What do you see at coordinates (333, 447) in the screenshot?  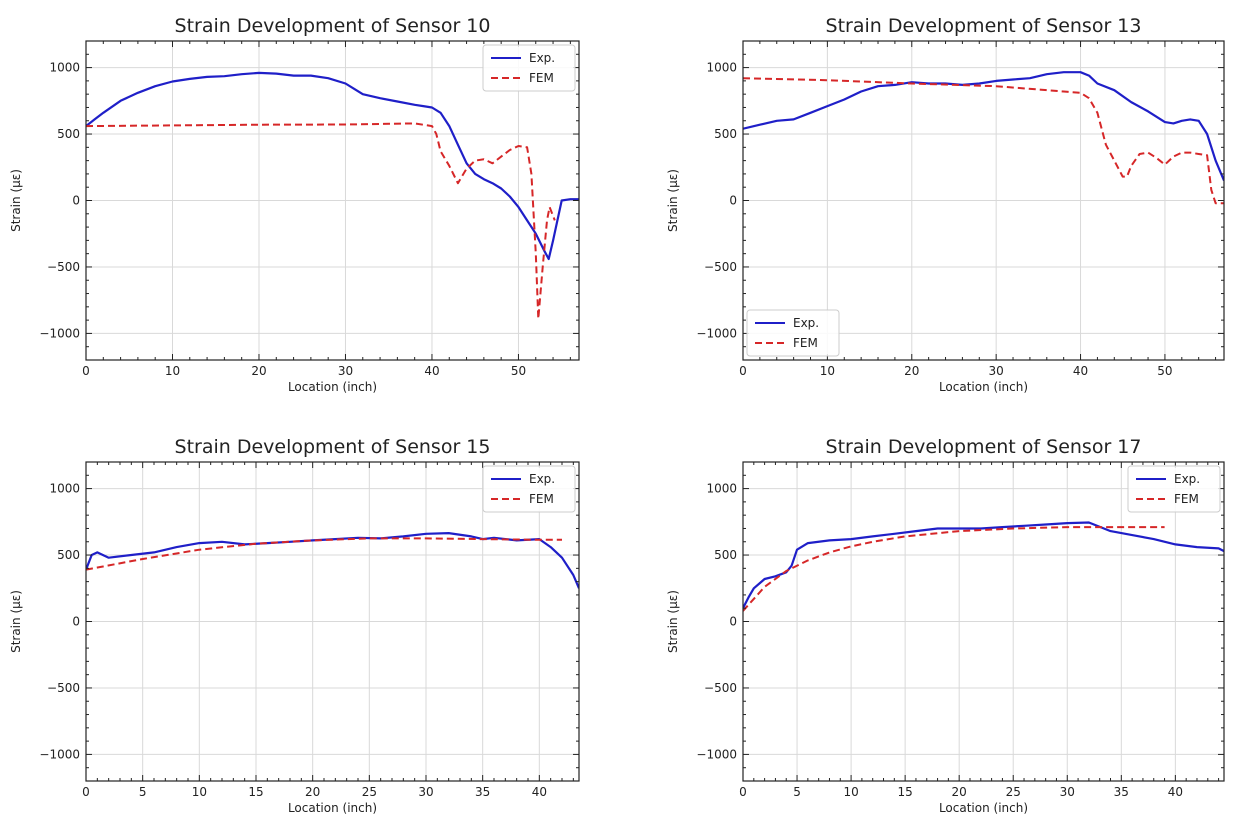 I see `chart-title: Strain Development of Sensor 15` at bounding box center [333, 447].